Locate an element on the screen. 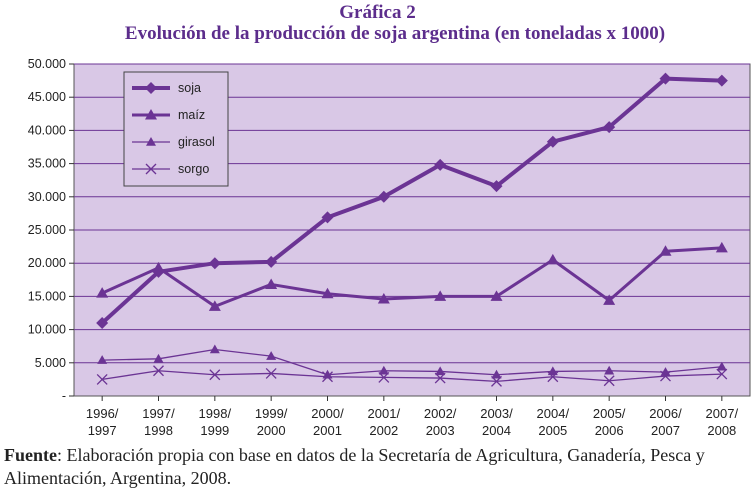  y-tick-label: 20.000 is located at coordinates (47, 263).